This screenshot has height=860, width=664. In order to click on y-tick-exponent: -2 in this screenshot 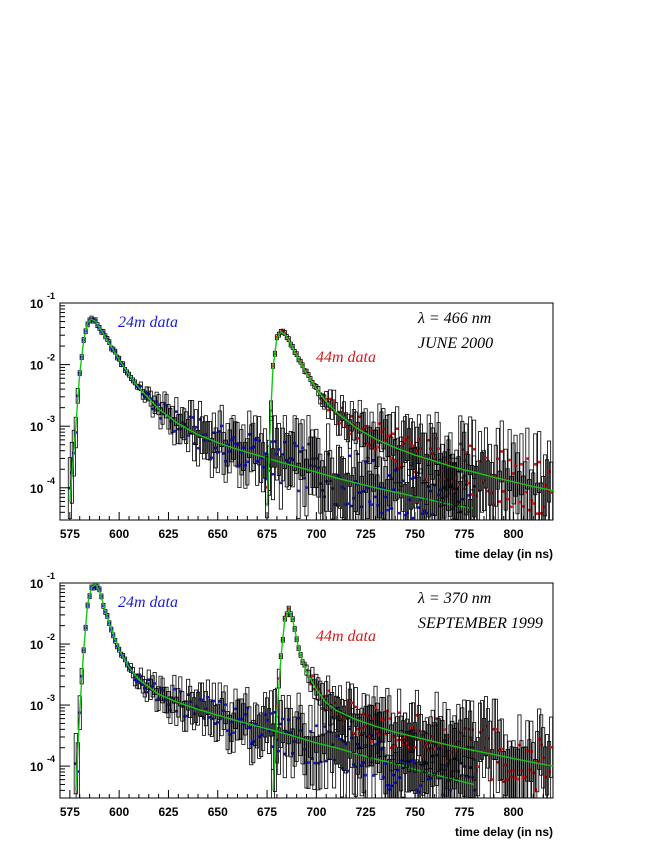, I will do `click(51, 637)`.